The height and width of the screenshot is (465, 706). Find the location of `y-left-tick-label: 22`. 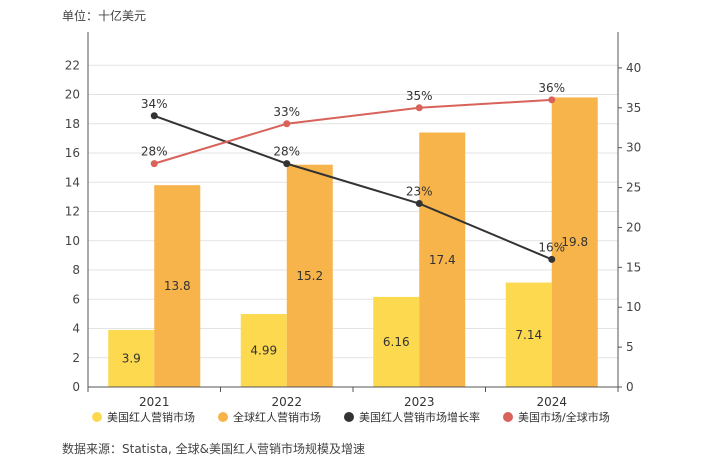

y-left-tick-label: 22 is located at coordinates (72, 65).